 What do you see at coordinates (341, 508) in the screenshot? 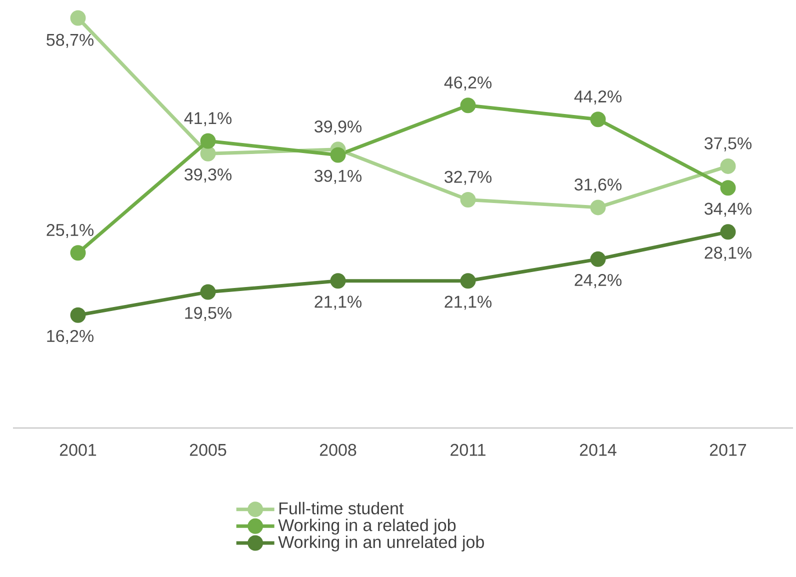
I see `legend-label: Full-time student` at bounding box center [341, 508].